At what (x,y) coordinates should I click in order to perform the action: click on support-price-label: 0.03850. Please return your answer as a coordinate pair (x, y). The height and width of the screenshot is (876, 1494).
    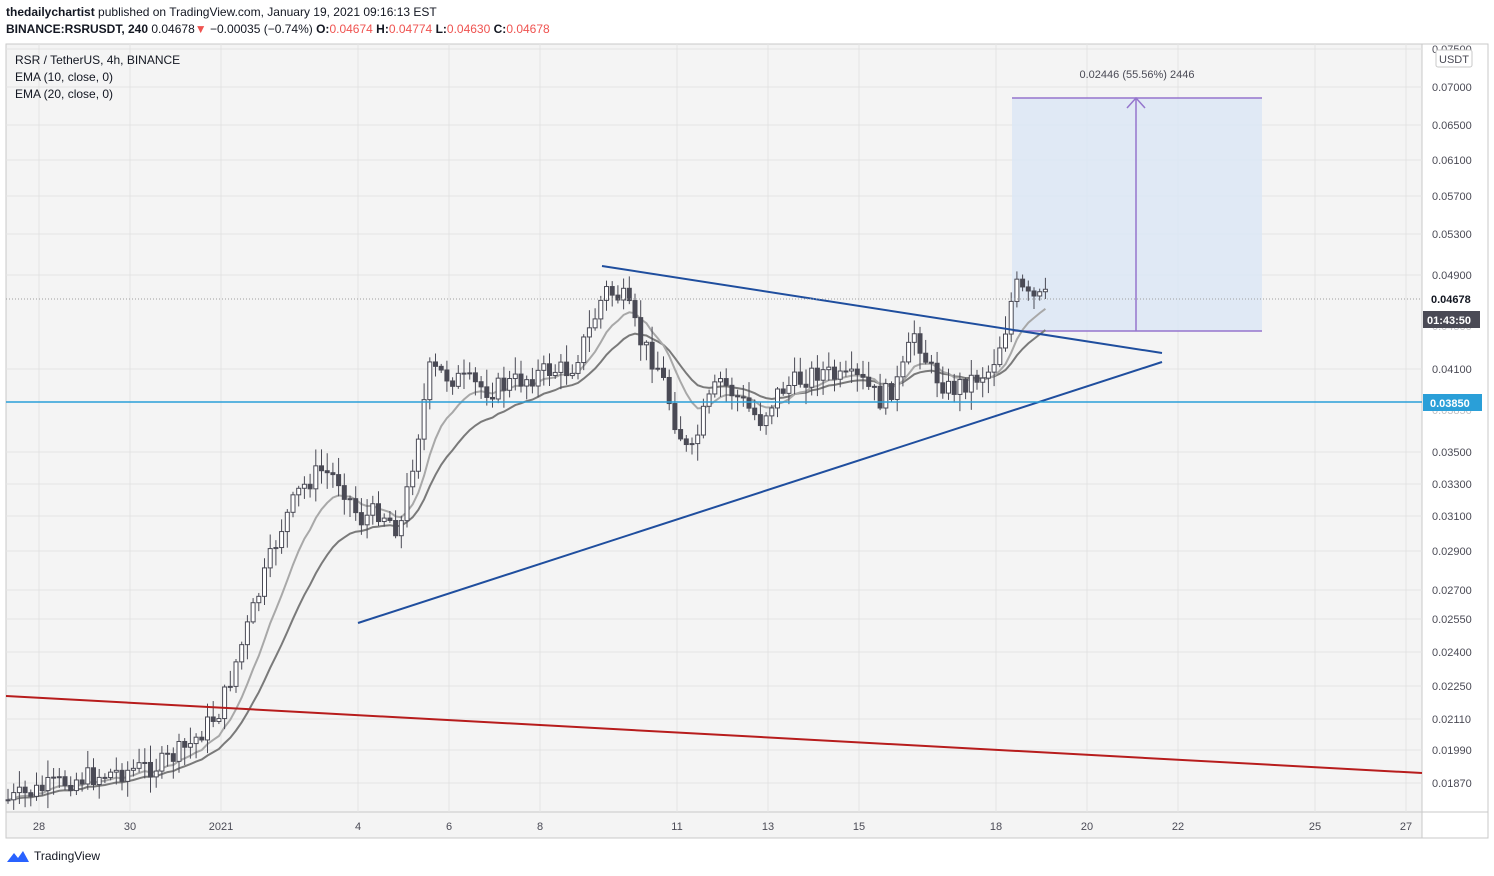
    Looking at the image, I should click on (1450, 404).